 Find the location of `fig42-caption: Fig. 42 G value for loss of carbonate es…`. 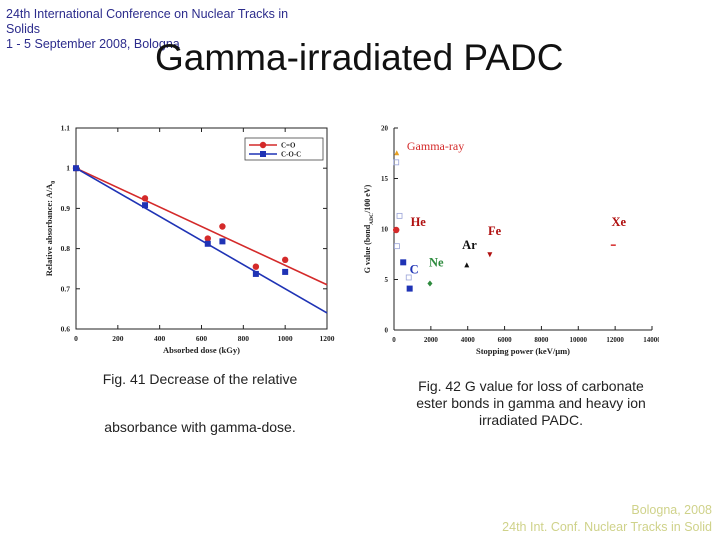

fig42-caption: Fig. 42 G value for loss of carbonate es… is located at coordinates (531, 403).